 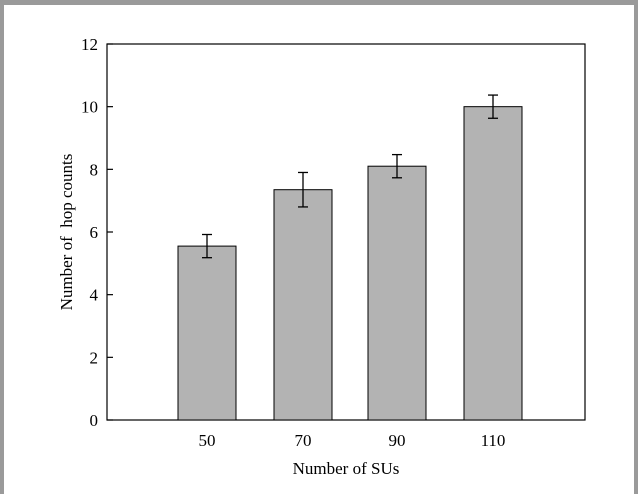 I want to click on y-tick-label: 12, so click(x=89, y=44).